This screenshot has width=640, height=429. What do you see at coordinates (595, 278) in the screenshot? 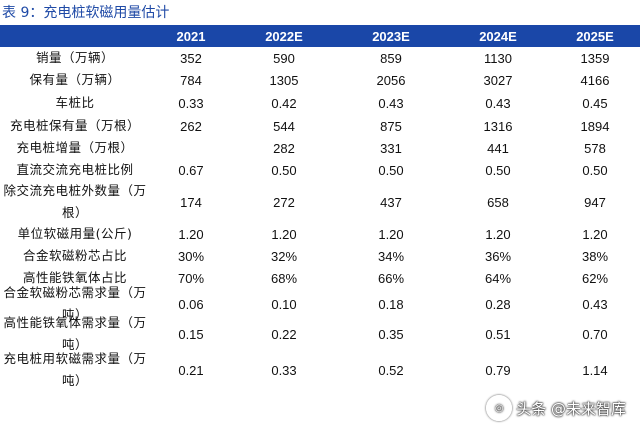
I see `table-cell: 62%` at bounding box center [595, 278].